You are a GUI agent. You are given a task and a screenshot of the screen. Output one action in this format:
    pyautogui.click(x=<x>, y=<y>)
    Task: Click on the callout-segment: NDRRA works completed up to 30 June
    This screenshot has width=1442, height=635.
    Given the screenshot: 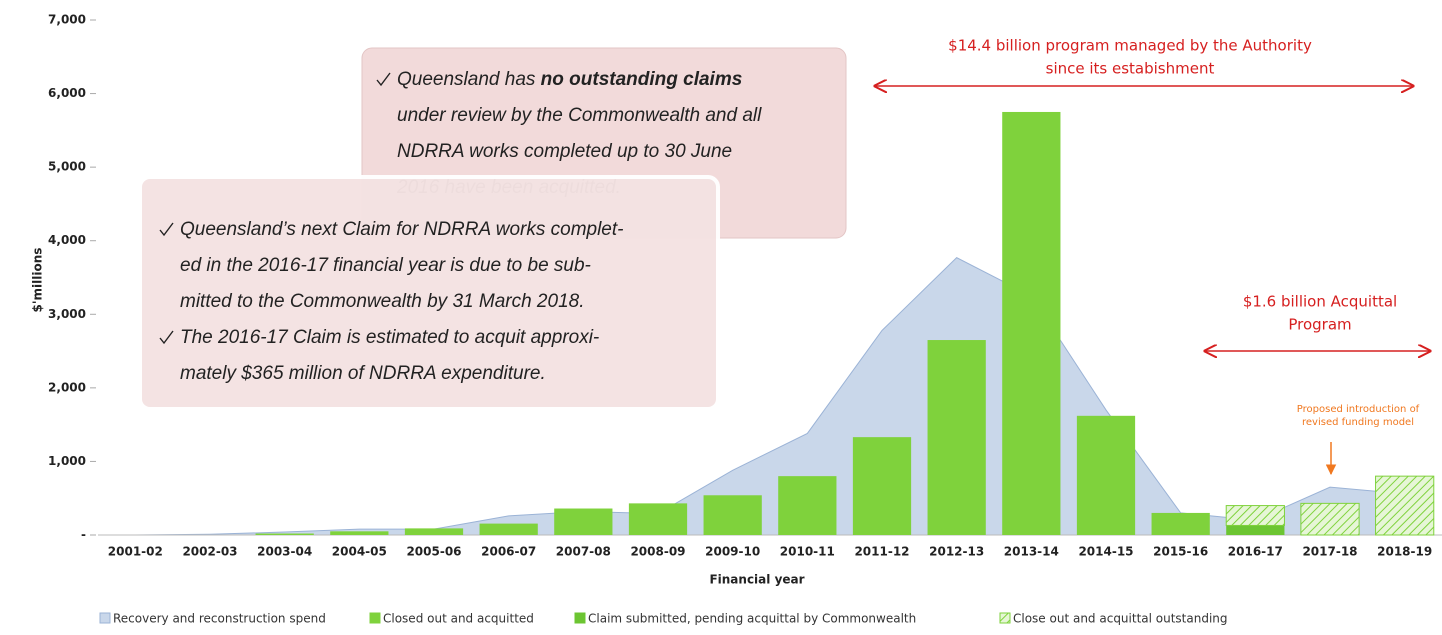 What is the action you would take?
    pyautogui.click(x=564, y=151)
    